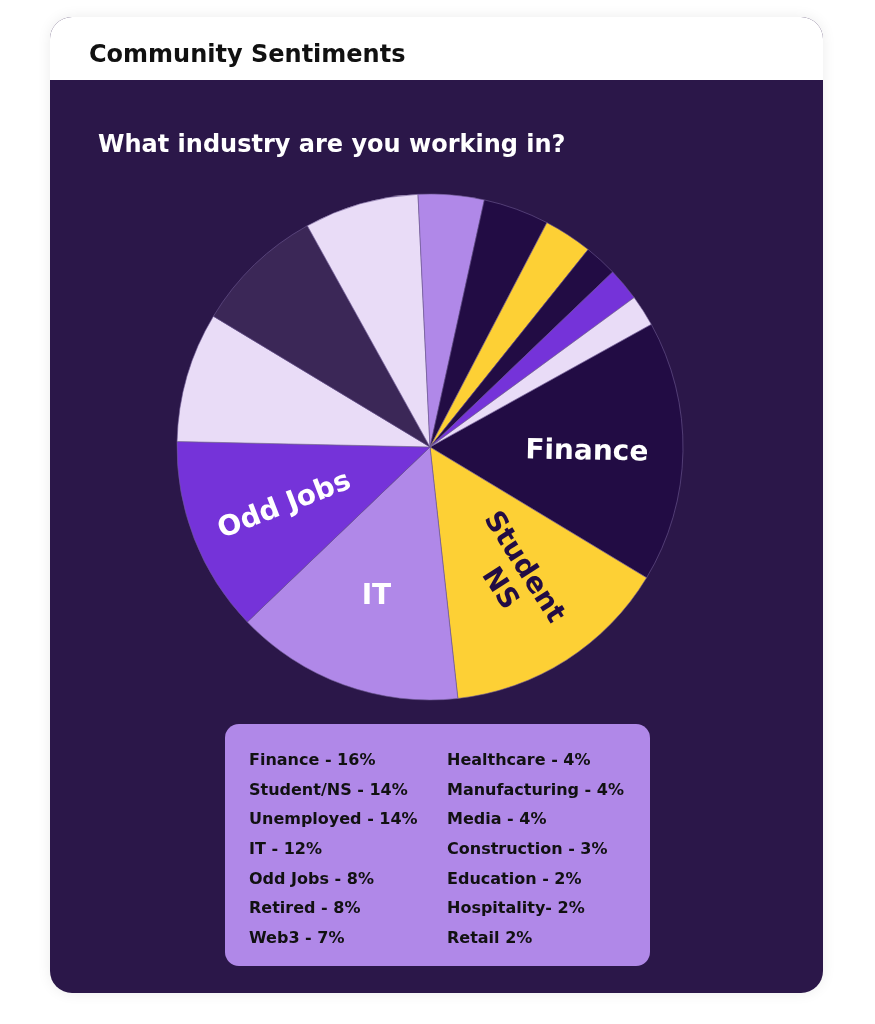 The width and height of the screenshot is (875, 1024). Describe the element at coordinates (332, 144) in the screenshot. I see `chart-subtitle: What industry are you working in?` at that location.